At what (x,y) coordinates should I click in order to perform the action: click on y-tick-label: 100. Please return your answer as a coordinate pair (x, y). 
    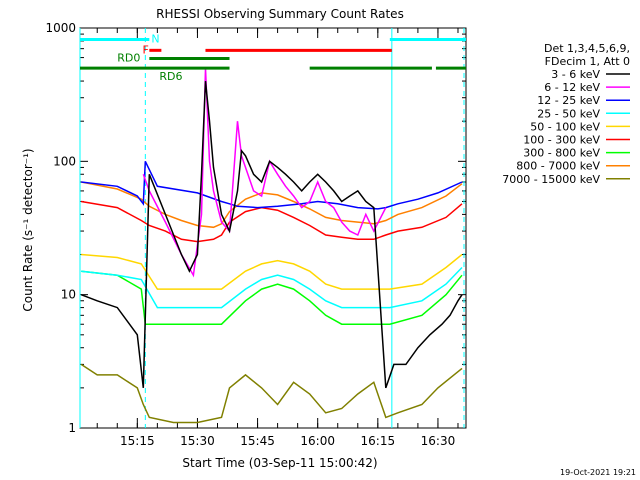
    Looking at the image, I should click on (64, 161).